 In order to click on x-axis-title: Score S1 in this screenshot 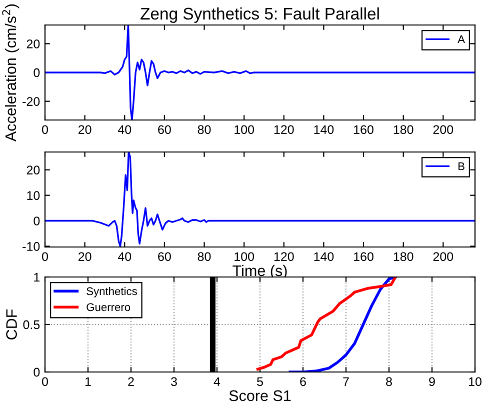, I will do `click(260, 396)`.